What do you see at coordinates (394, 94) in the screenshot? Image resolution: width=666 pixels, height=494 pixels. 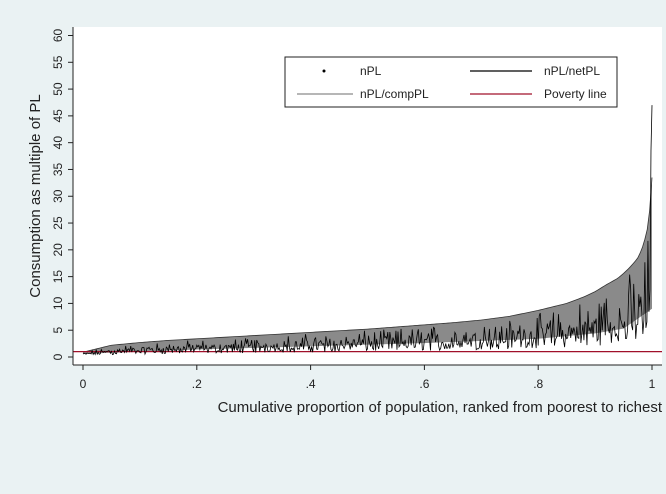 I see `legend-label: nPL/compPL` at bounding box center [394, 94].